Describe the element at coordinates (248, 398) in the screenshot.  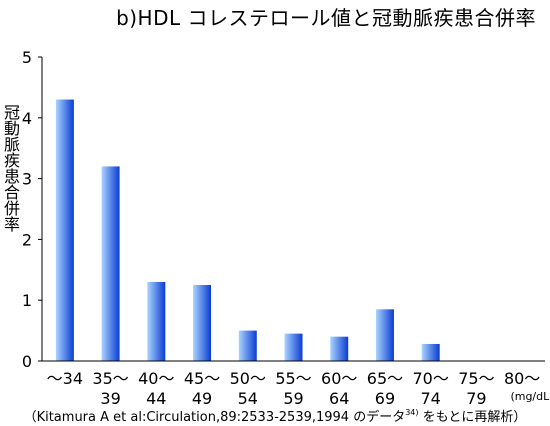
I see `x-tick-label: 54` at that location.